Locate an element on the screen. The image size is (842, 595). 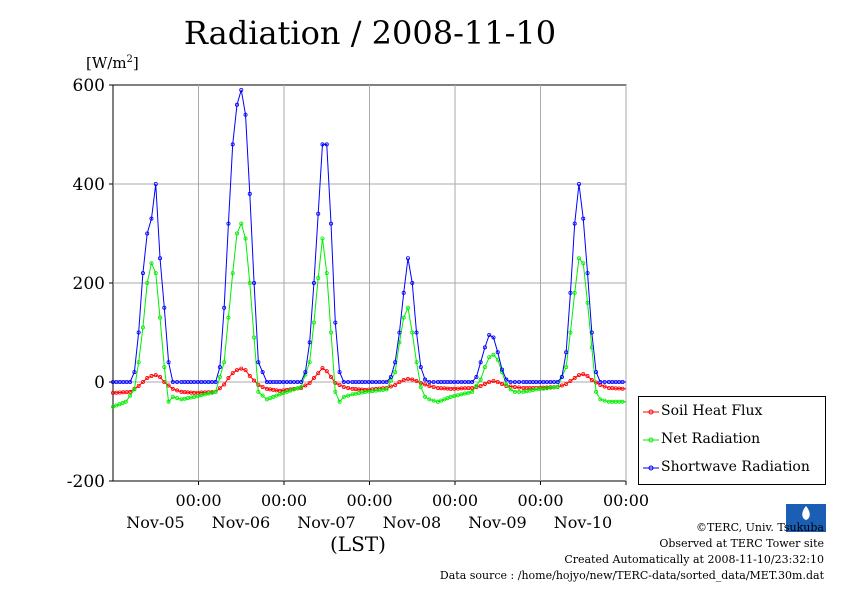
y-tick-label: 400 is located at coordinates (89, 185).